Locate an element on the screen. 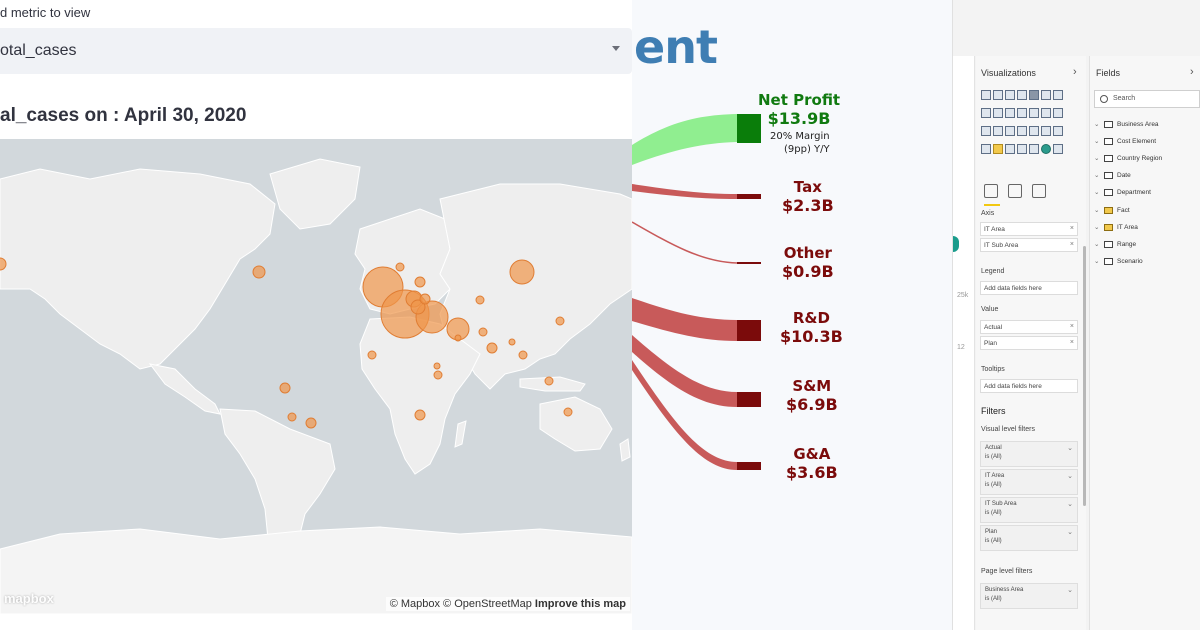 The height and width of the screenshot is (630, 1200). bubble-ghana is located at coordinates (437, 366).